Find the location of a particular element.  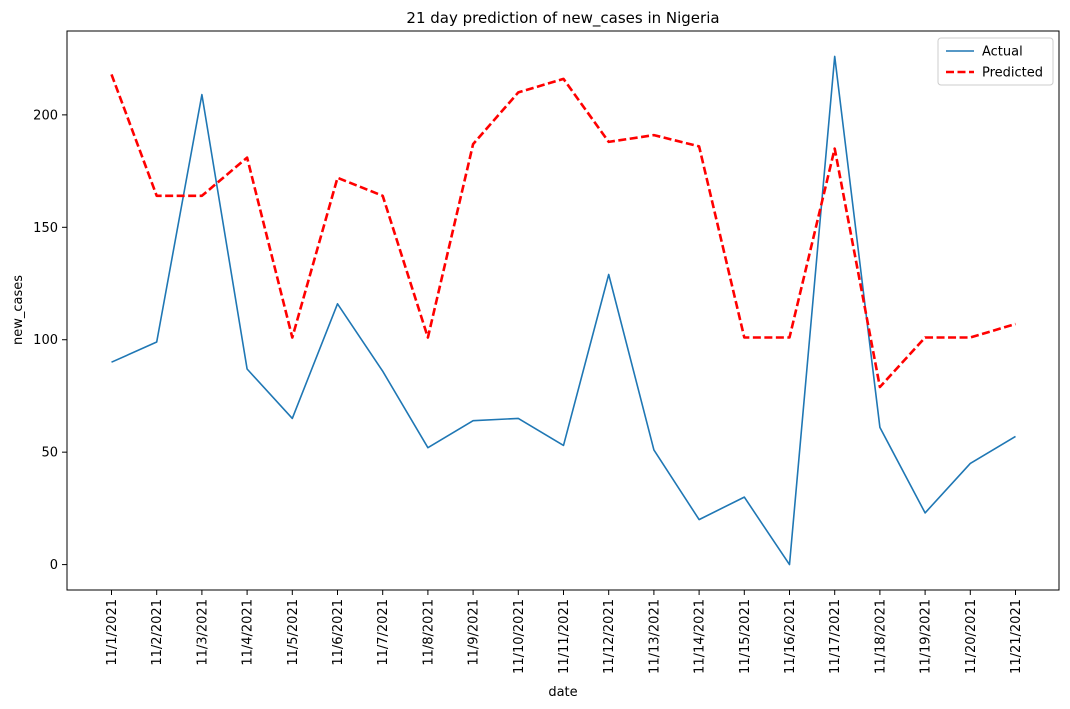

y-tick-label: 0 is located at coordinates (54, 565).